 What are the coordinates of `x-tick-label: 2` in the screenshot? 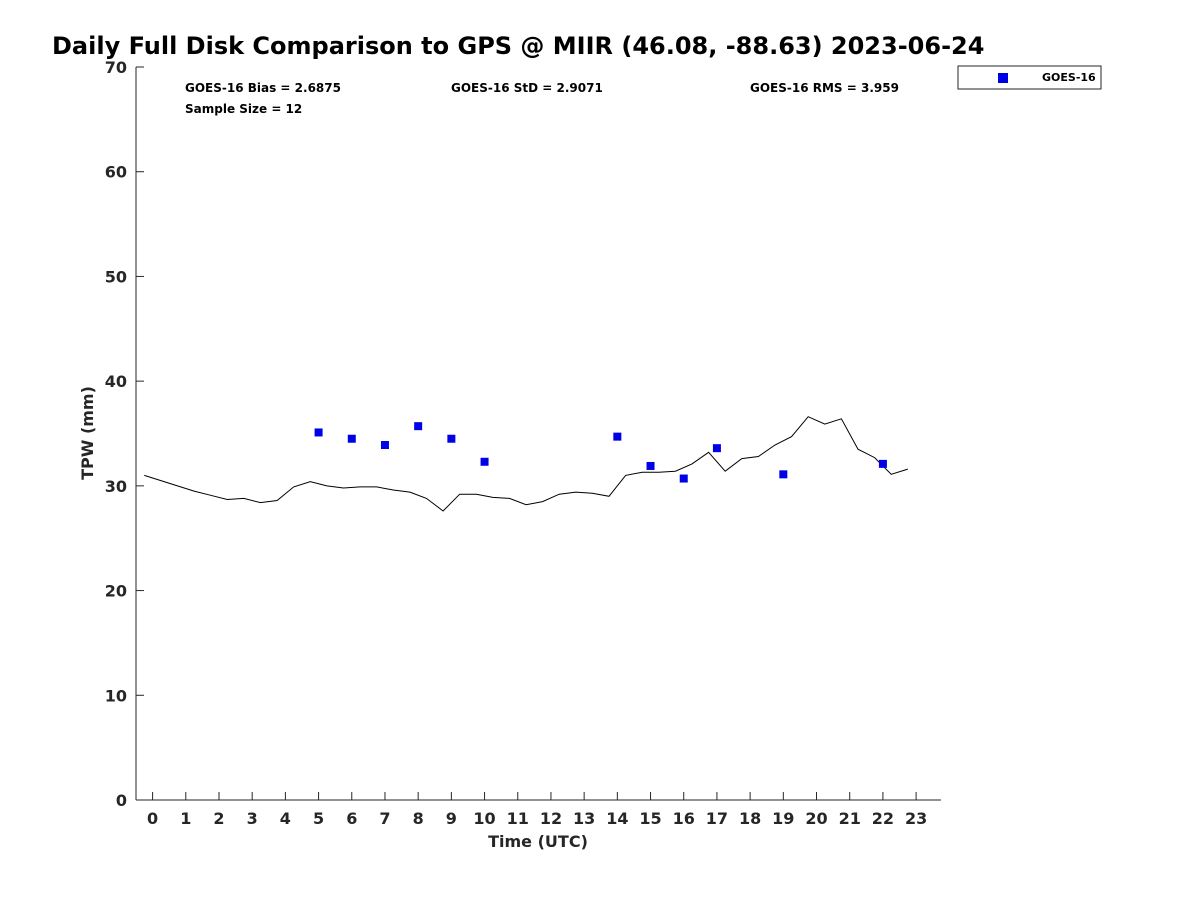 It's located at (218, 818).